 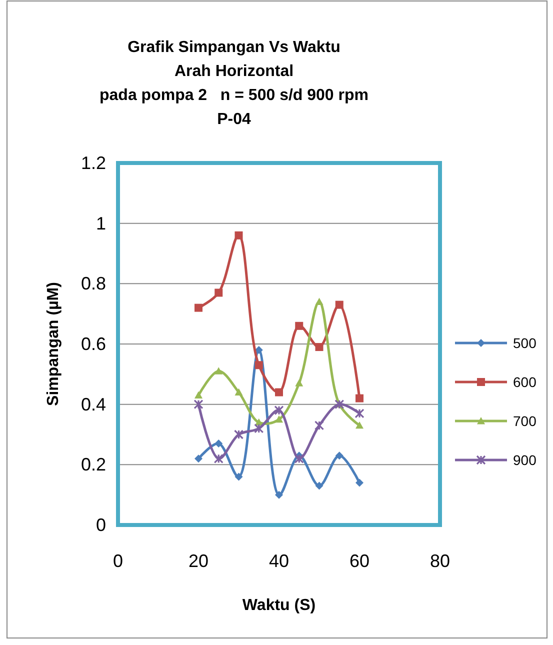 What do you see at coordinates (279, 605) in the screenshot?
I see `x-axis-title: Waktu (S)` at bounding box center [279, 605].